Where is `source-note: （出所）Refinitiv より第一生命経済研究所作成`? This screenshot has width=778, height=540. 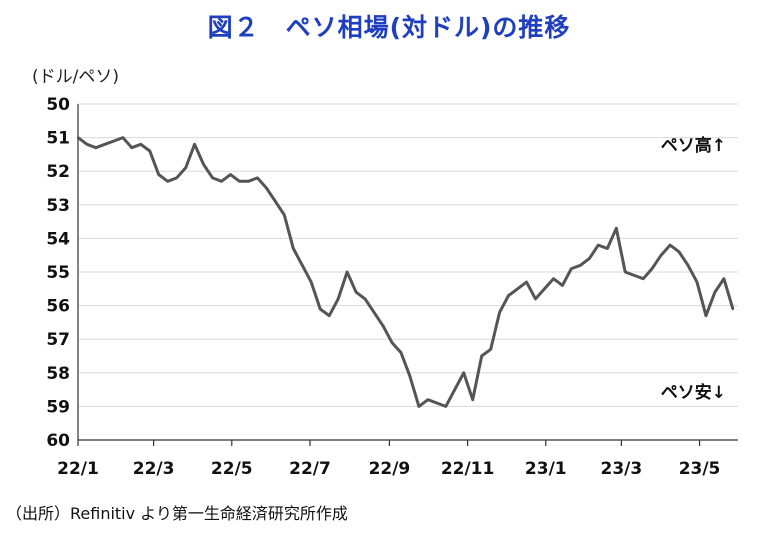
source-note: （出所）Refinitiv より第一生命経済研究所作成 is located at coordinates (177, 513).